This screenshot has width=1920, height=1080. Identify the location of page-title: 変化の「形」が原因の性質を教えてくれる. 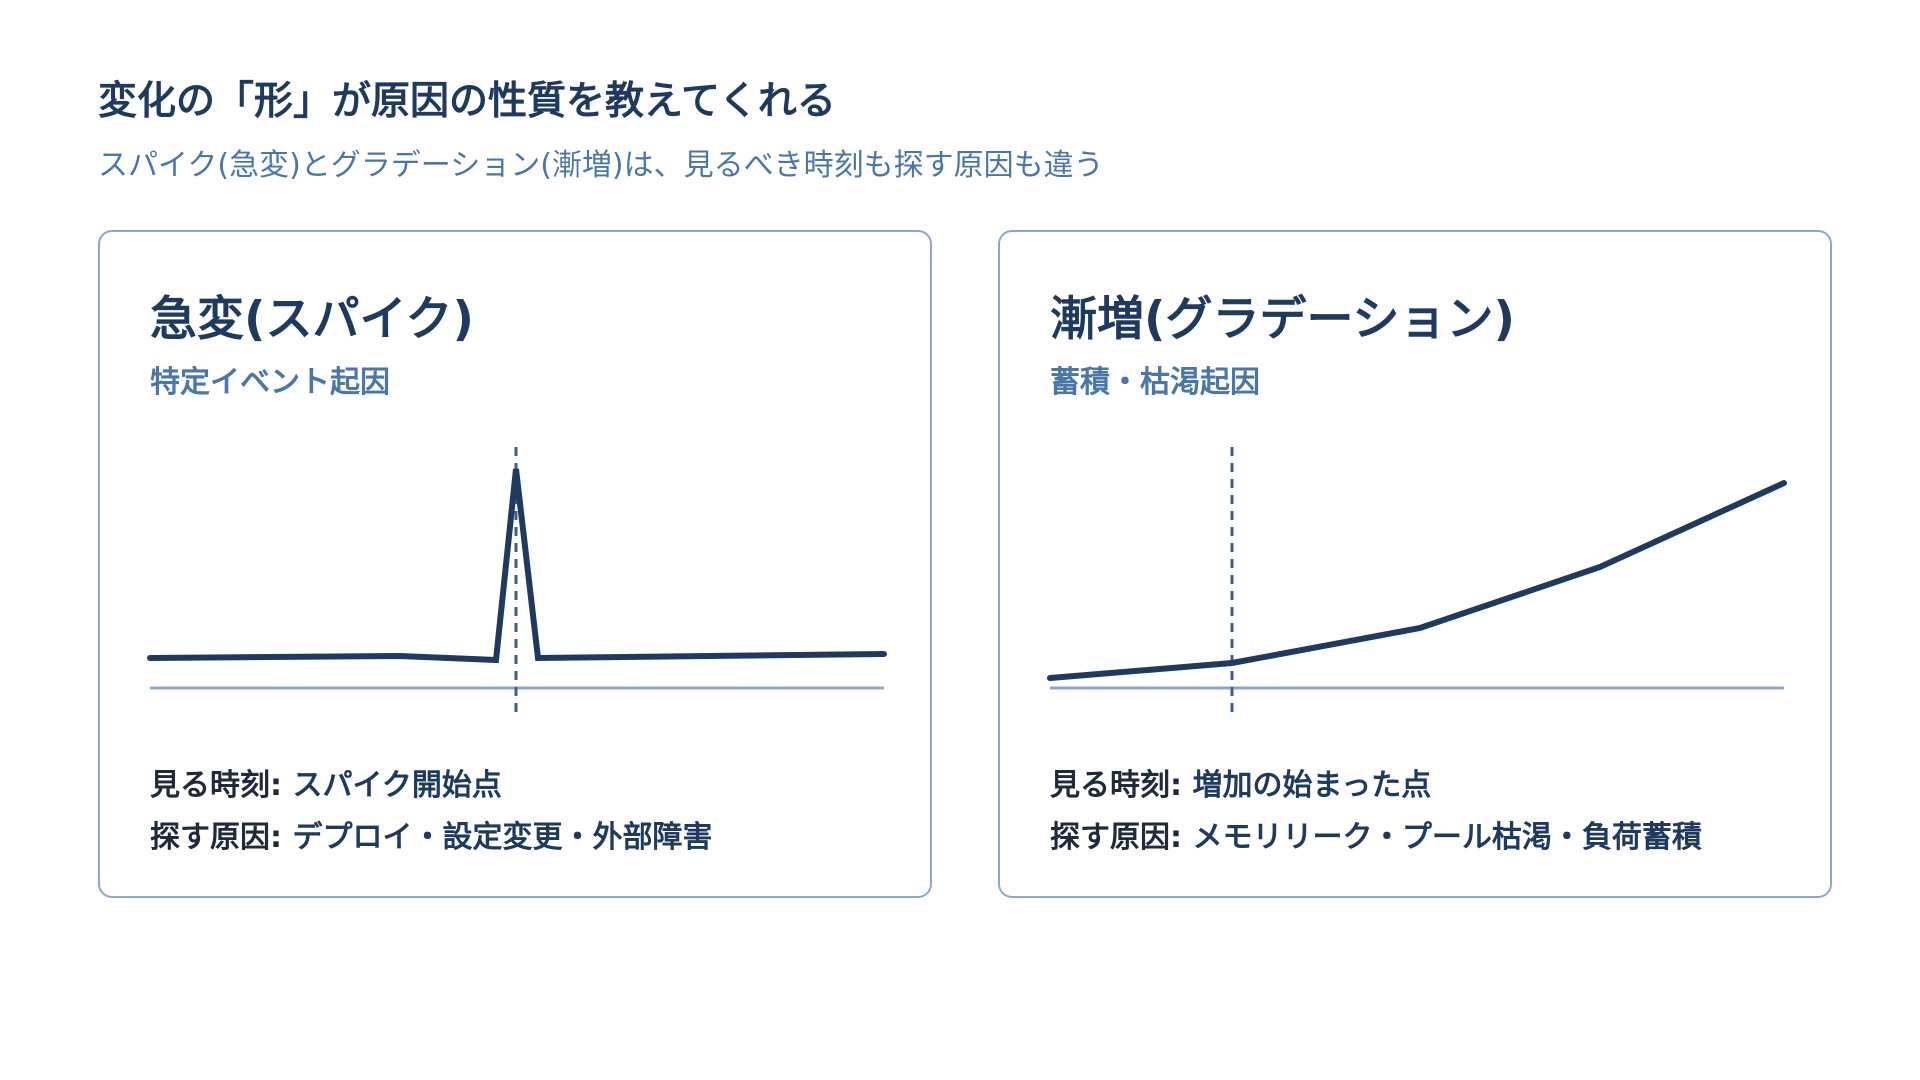
(467, 101).